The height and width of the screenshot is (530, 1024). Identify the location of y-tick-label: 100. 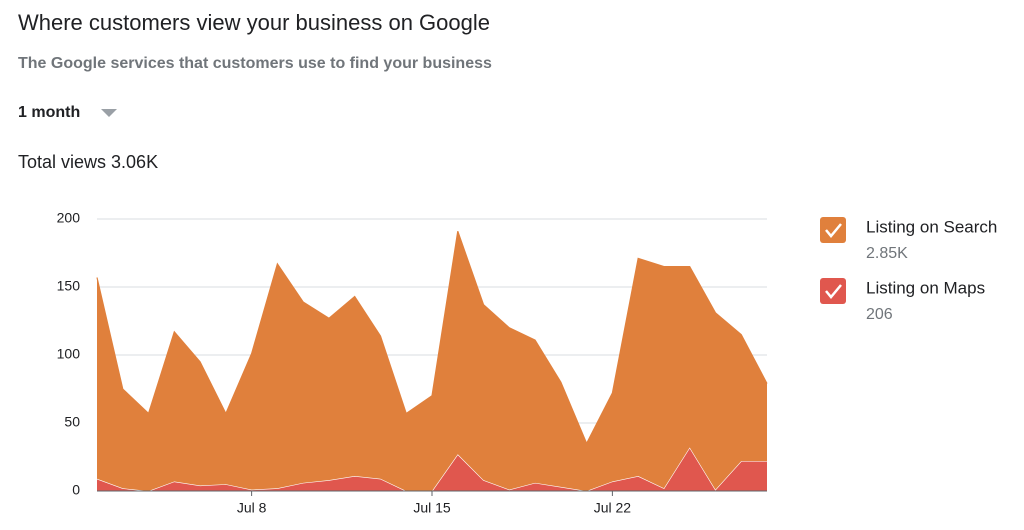
(69, 354).